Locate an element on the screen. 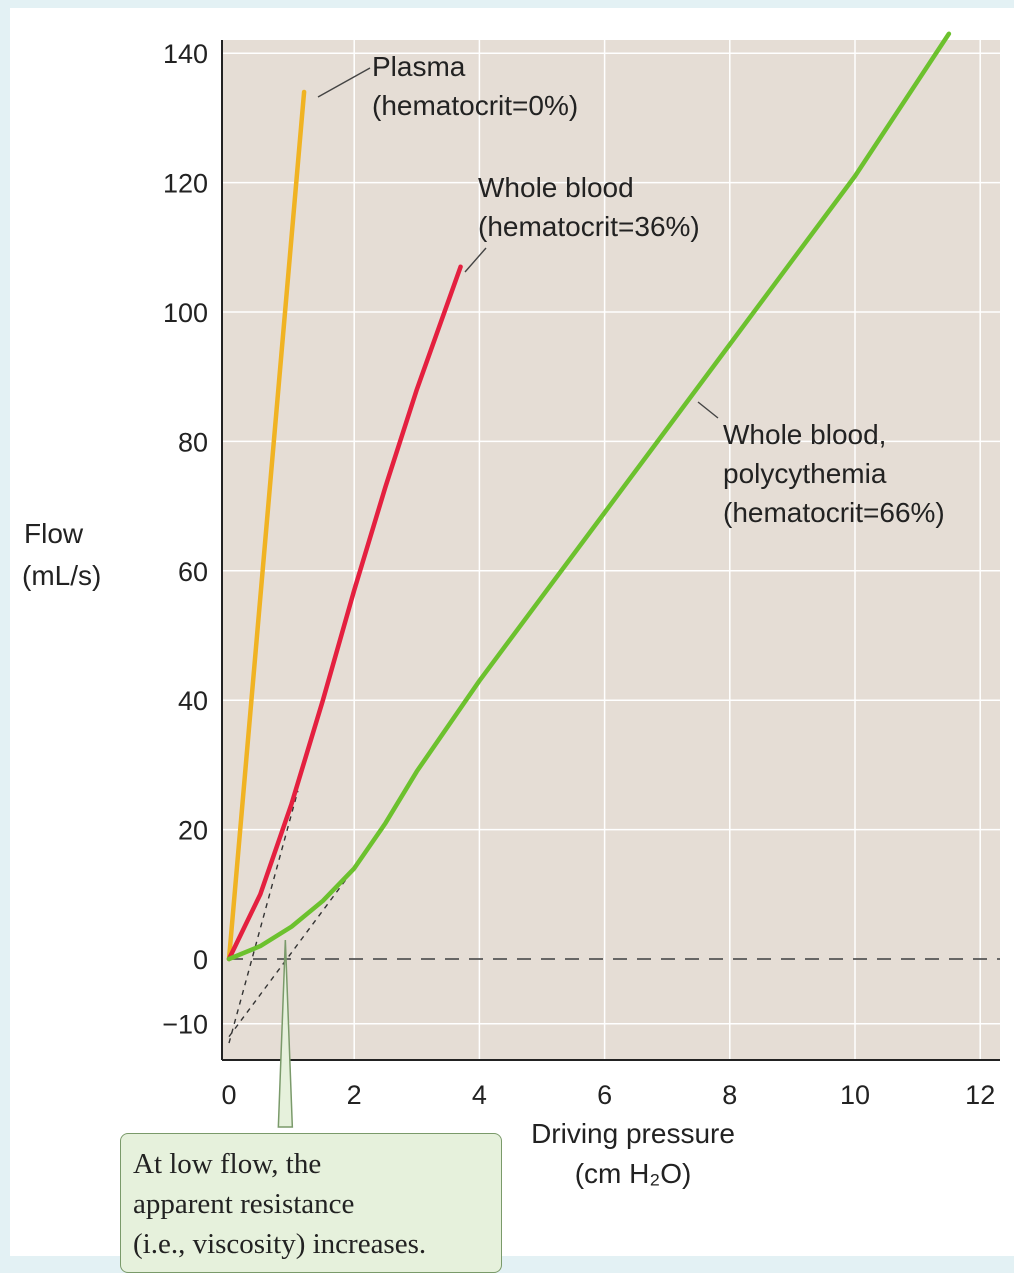 The image size is (1014, 1273). x-axis-unit: (cm H₂O) is located at coordinates (633, 1173).